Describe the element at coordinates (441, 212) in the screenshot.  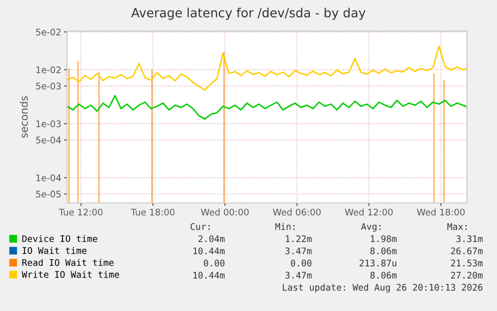
I see `x-tick-label: Wed 18:00` at that location.